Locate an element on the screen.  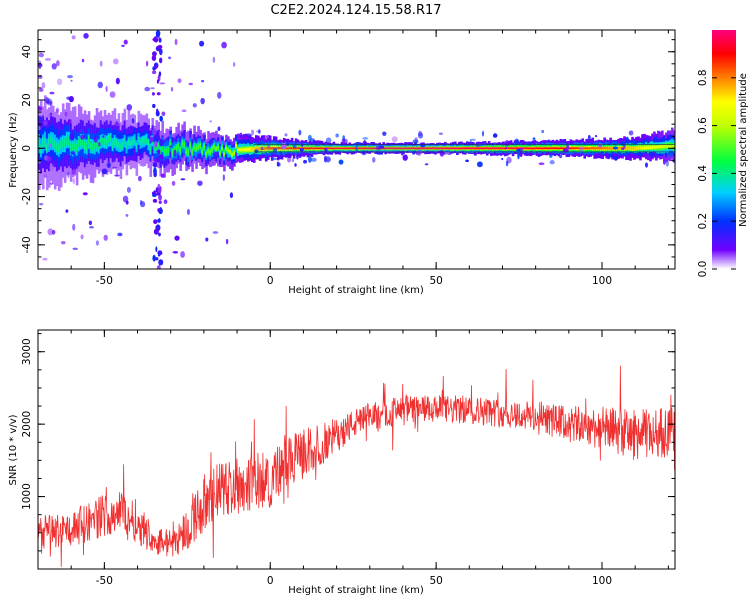
colorbar-tick-label: 0.0 is located at coordinates (703, 269).